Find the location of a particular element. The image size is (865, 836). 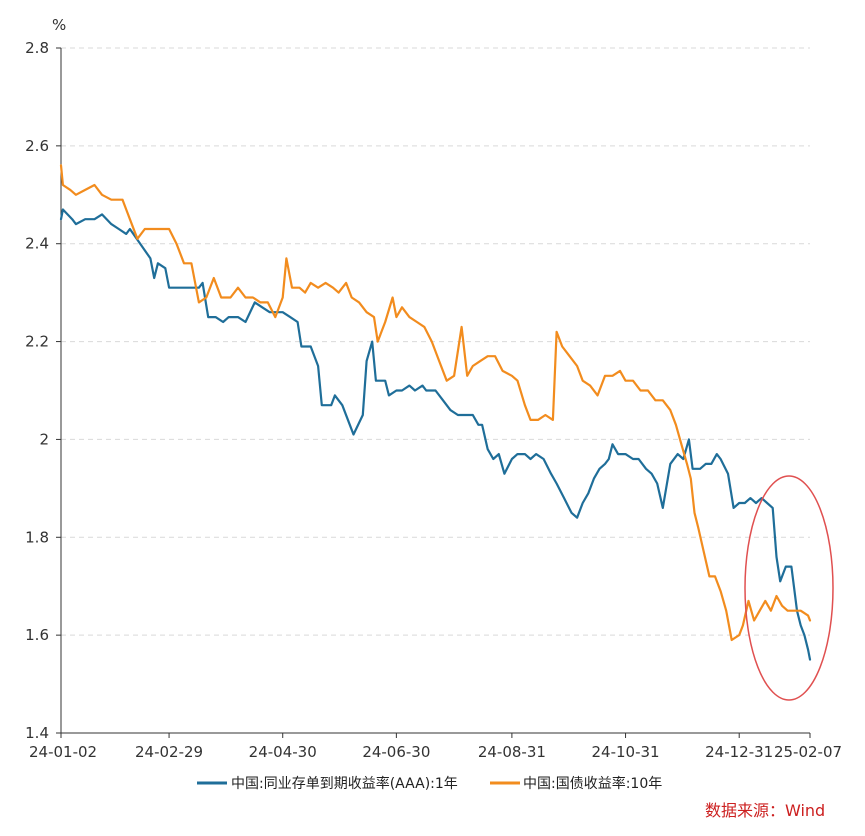

x-tick-label: 24-10-31 is located at coordinates (625, 752).